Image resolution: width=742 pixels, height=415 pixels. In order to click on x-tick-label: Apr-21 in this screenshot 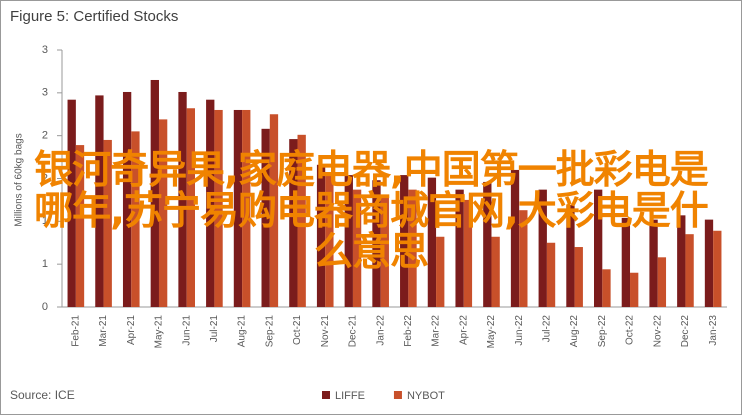, I will do `click(131, 330)`.